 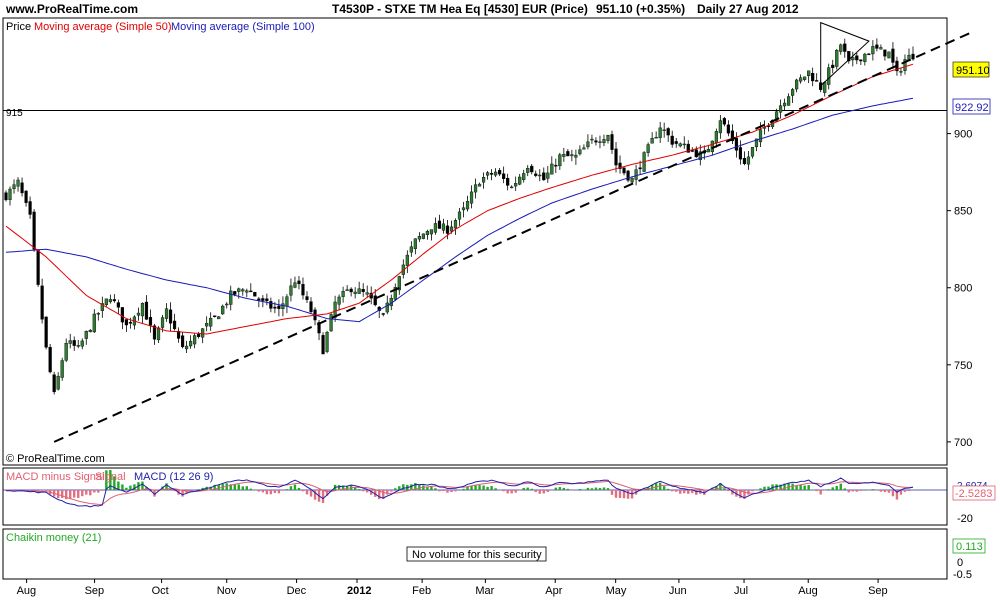 I want to click on x-tick-label: Dec, so click(x=297, y=591).